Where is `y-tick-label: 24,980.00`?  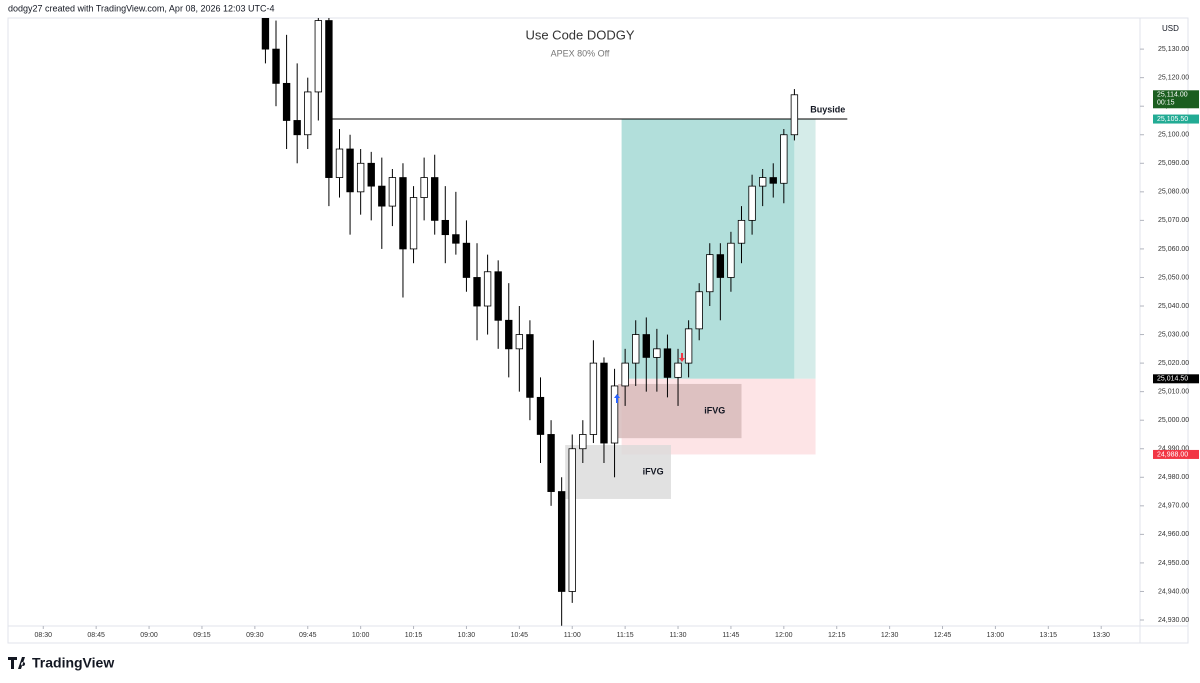 y-tick-label: 24,980.00 is located at coordinates (1173, 477).